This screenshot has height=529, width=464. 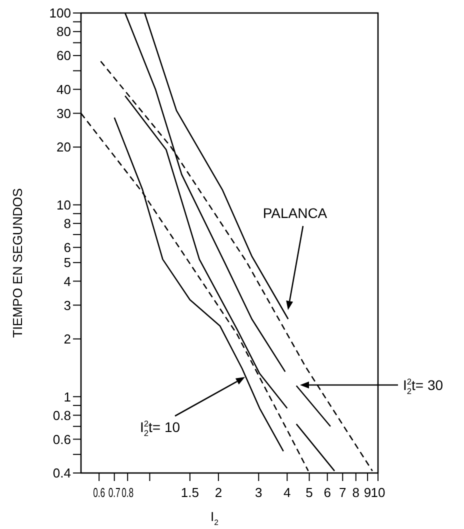 I want to click on y-tick-label: 0.6, so click(x=61, y=439).